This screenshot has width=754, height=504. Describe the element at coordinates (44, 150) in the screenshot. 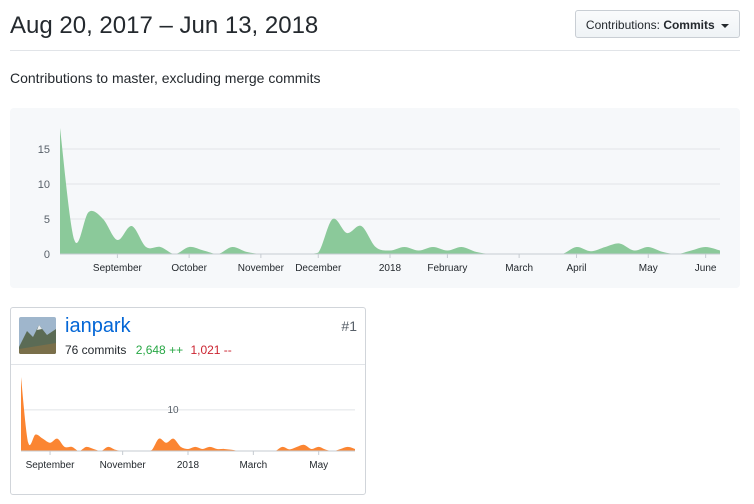

I see `y-tick-label: 15` at that location.